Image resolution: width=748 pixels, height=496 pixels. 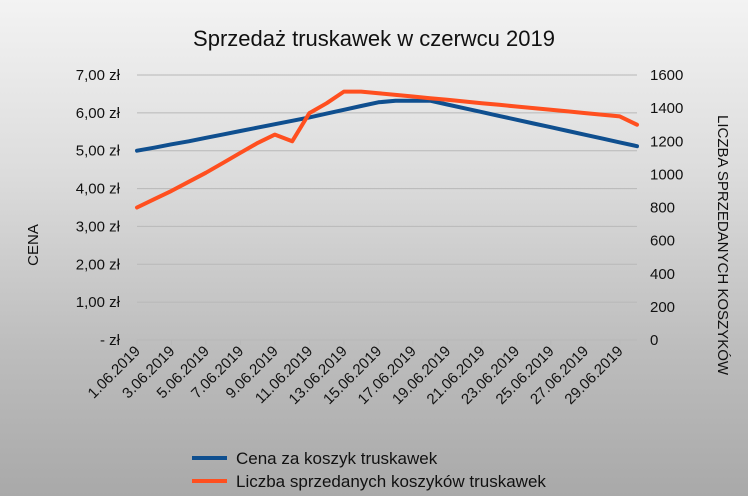 I want to click on legend-label-1: Cena za koszyk truskawek, so click(x=337, y=458).